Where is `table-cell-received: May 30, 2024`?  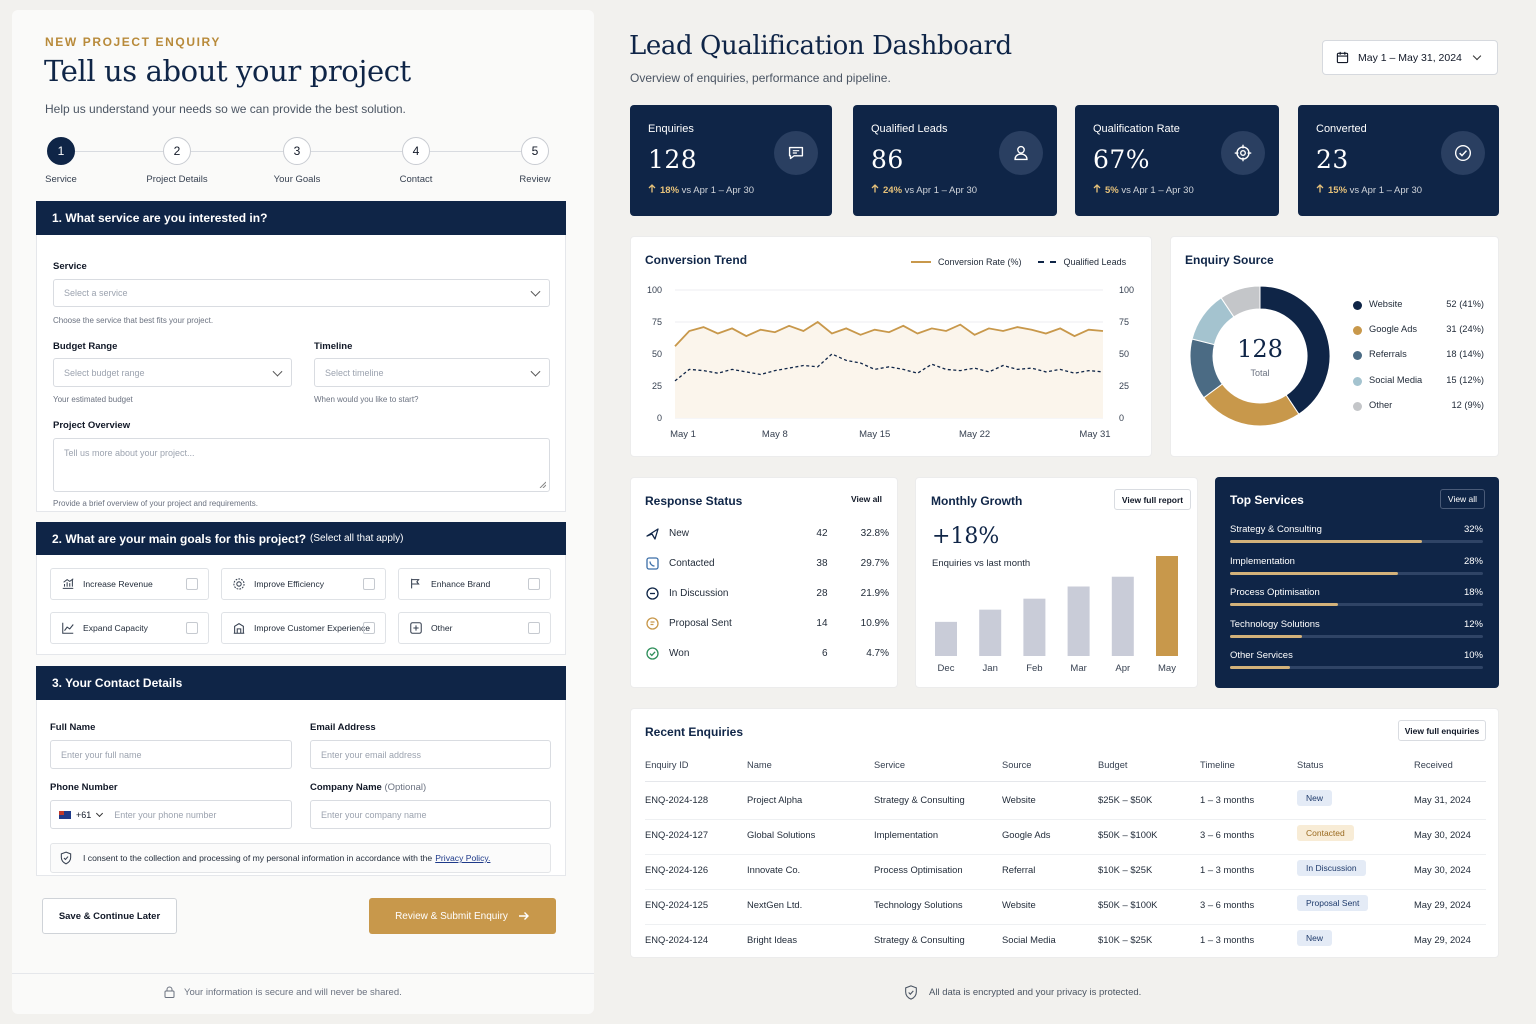 table-cell-received: May 30, 2024 is located at coordinates (1442, 834).